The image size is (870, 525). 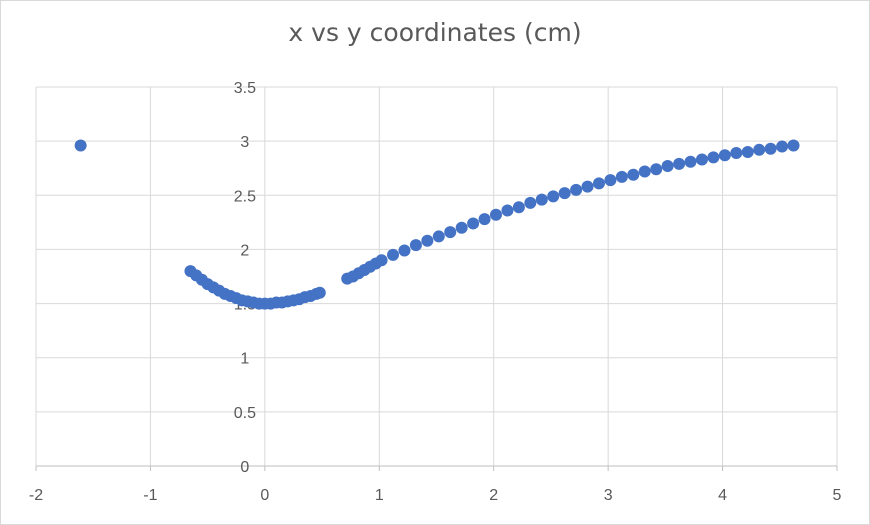 I want to click on y-tick-label: 3, so click(x=244, y=142).